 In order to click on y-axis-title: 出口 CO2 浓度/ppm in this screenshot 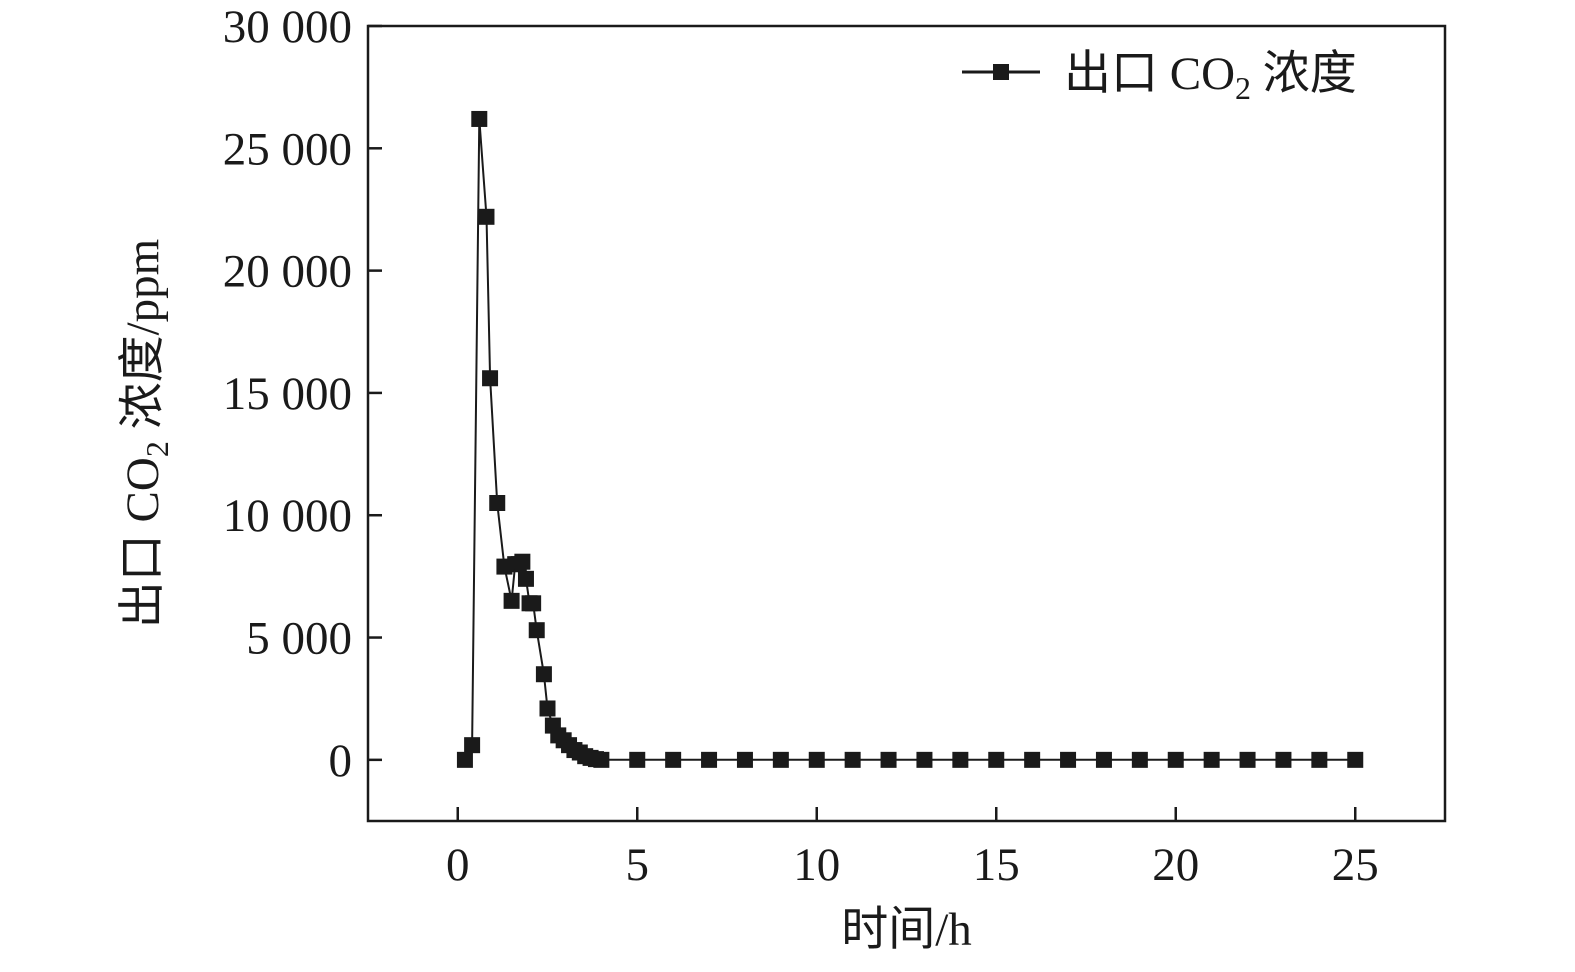, I will do `click(146, 433)`.